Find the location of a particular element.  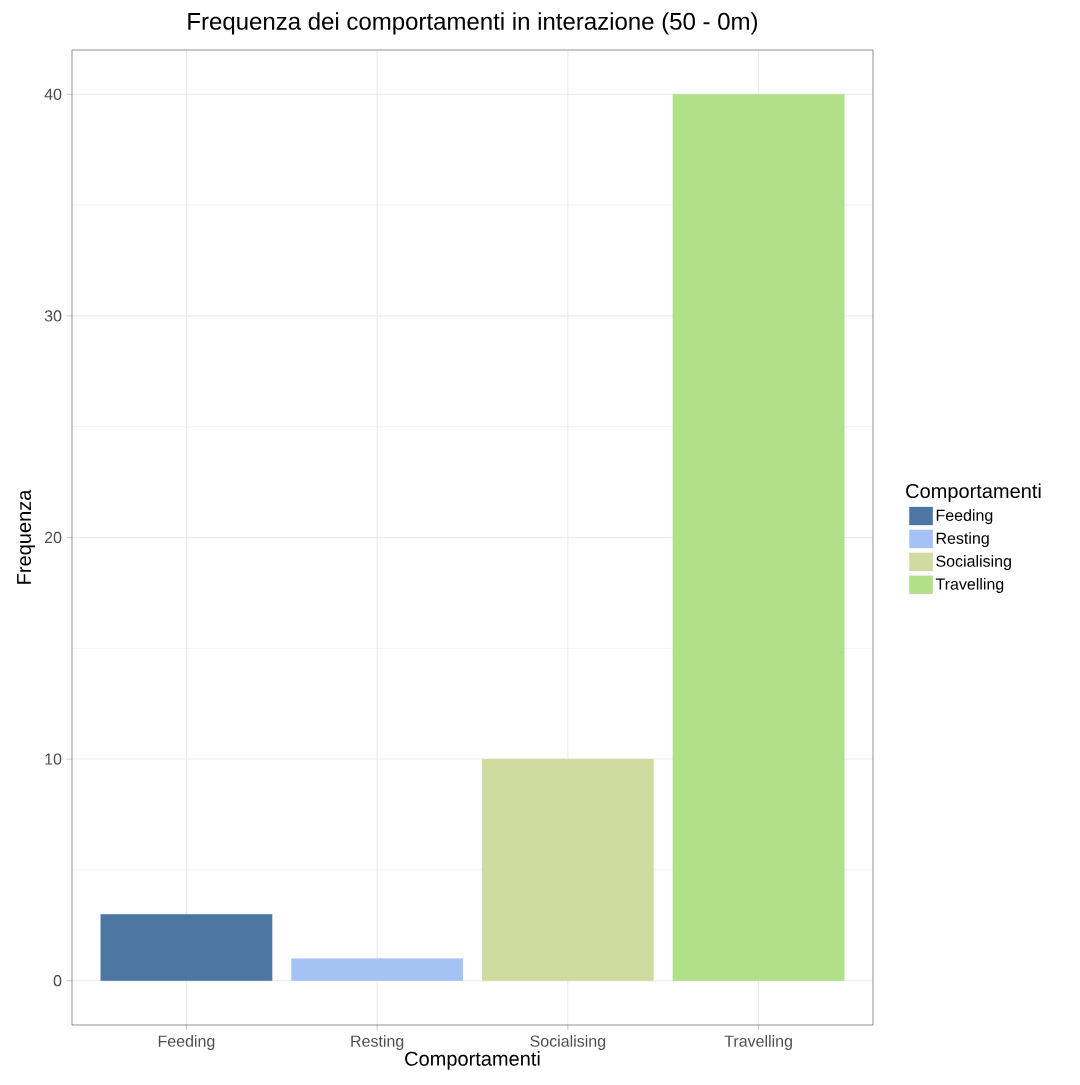

y-tick-label: 20 is located at coordinates (53, 537).